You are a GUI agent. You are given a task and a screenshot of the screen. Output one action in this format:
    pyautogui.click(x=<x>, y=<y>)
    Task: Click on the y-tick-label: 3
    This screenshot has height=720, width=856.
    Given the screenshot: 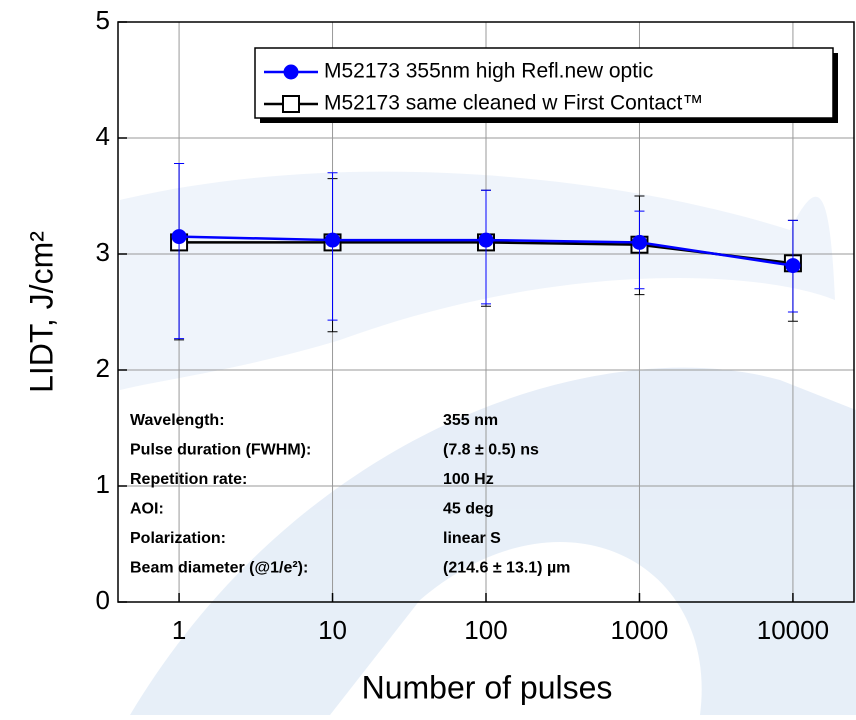 What is the action you would take?
    pyautogui.click(x=103, y=252)
    